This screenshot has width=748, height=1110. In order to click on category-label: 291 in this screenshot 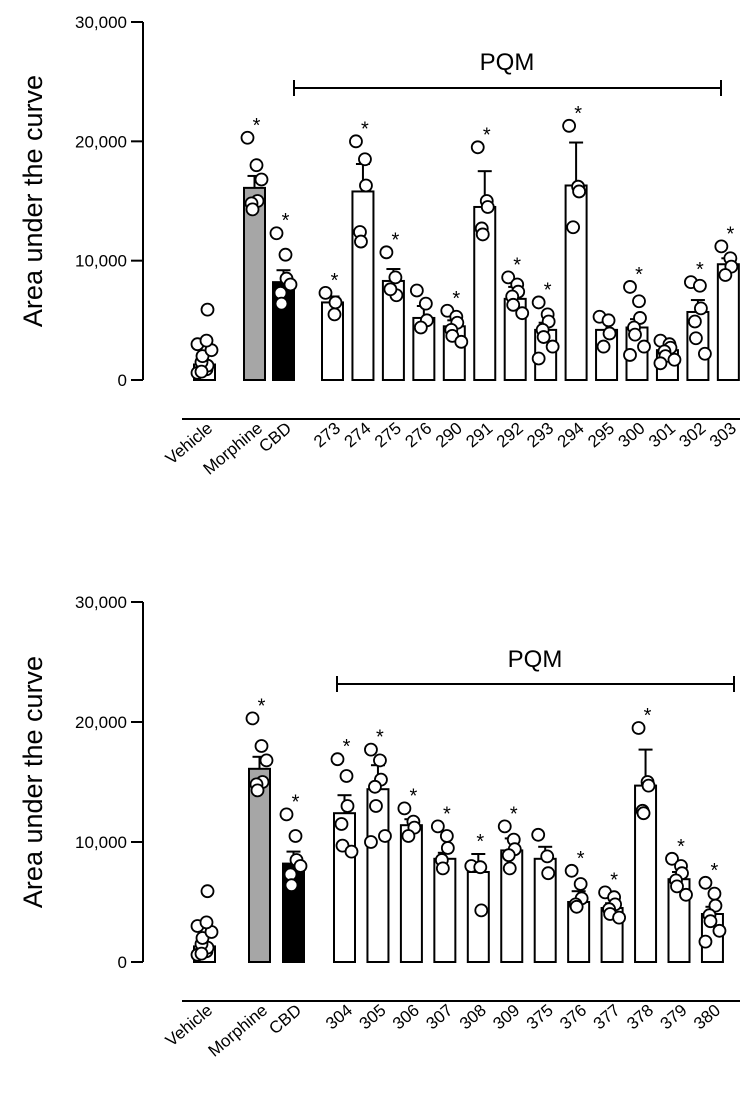, I will do `click(479, 435)`.